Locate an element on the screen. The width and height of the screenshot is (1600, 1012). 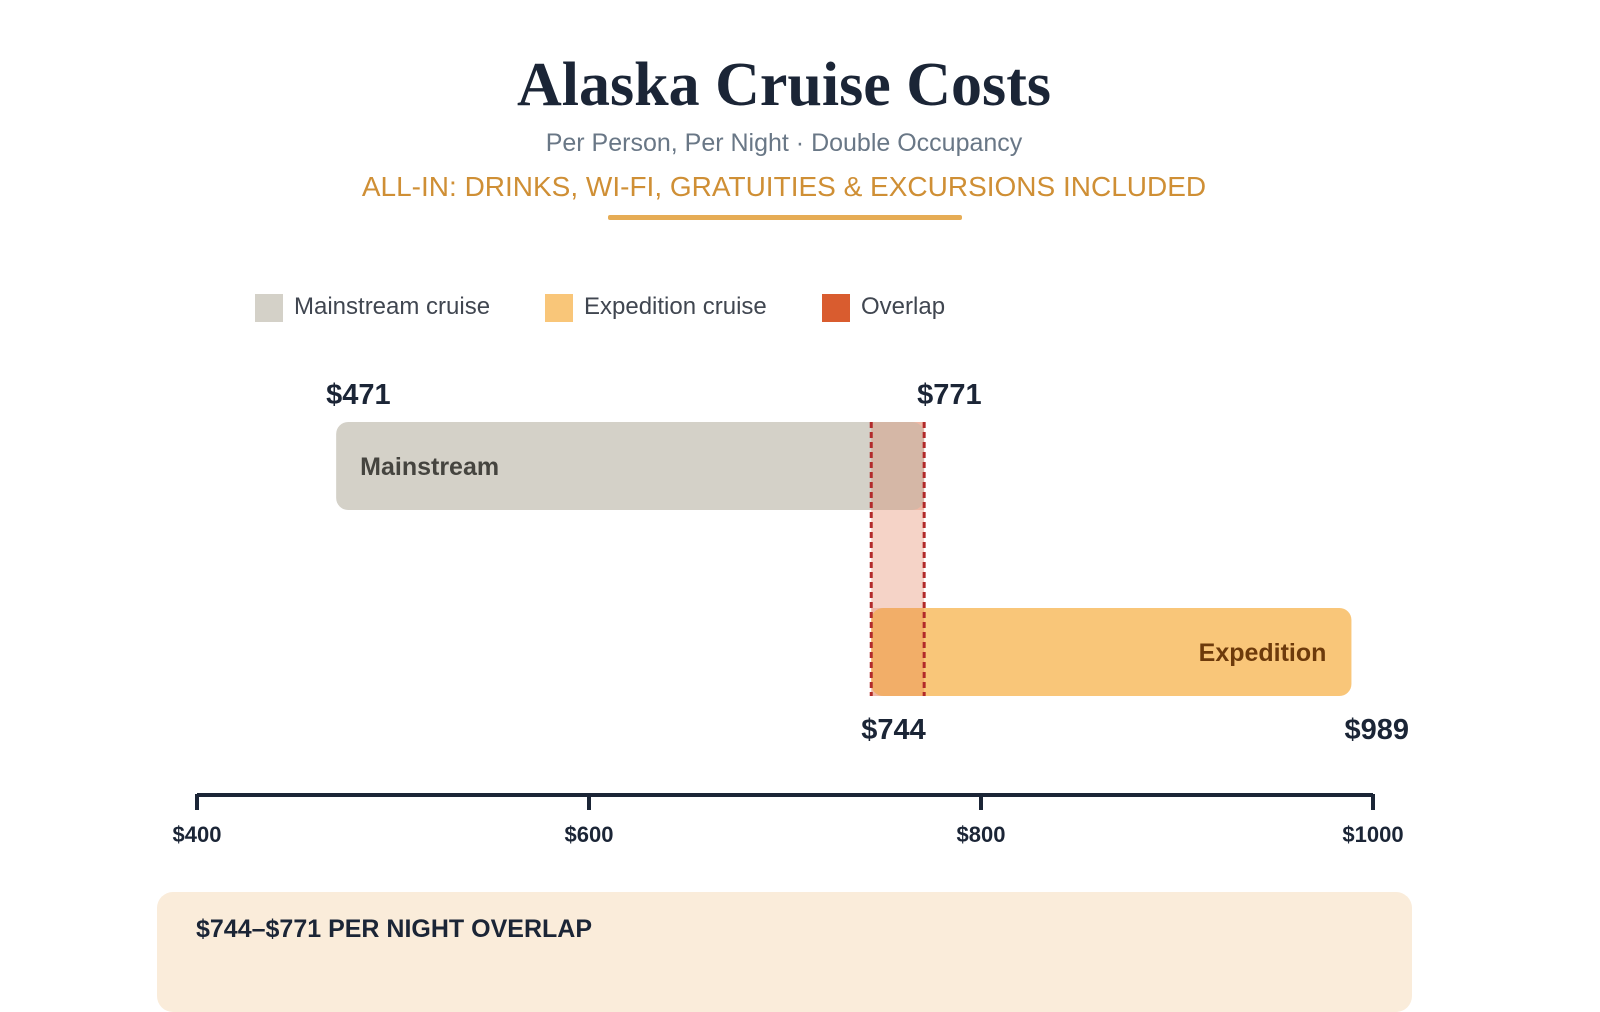
value-label-mainstream-high: $771 is located at coordinates (949, 395).